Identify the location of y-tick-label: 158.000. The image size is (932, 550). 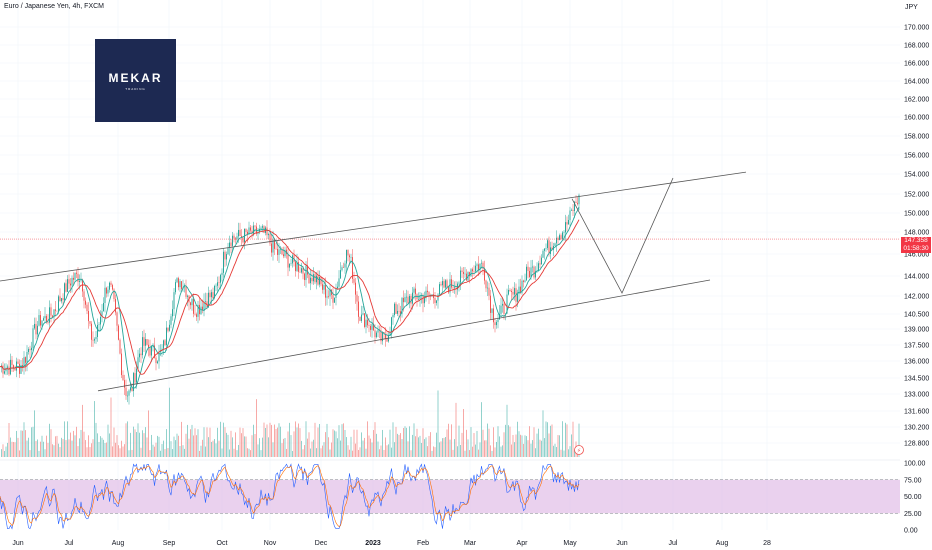
(916, 137).